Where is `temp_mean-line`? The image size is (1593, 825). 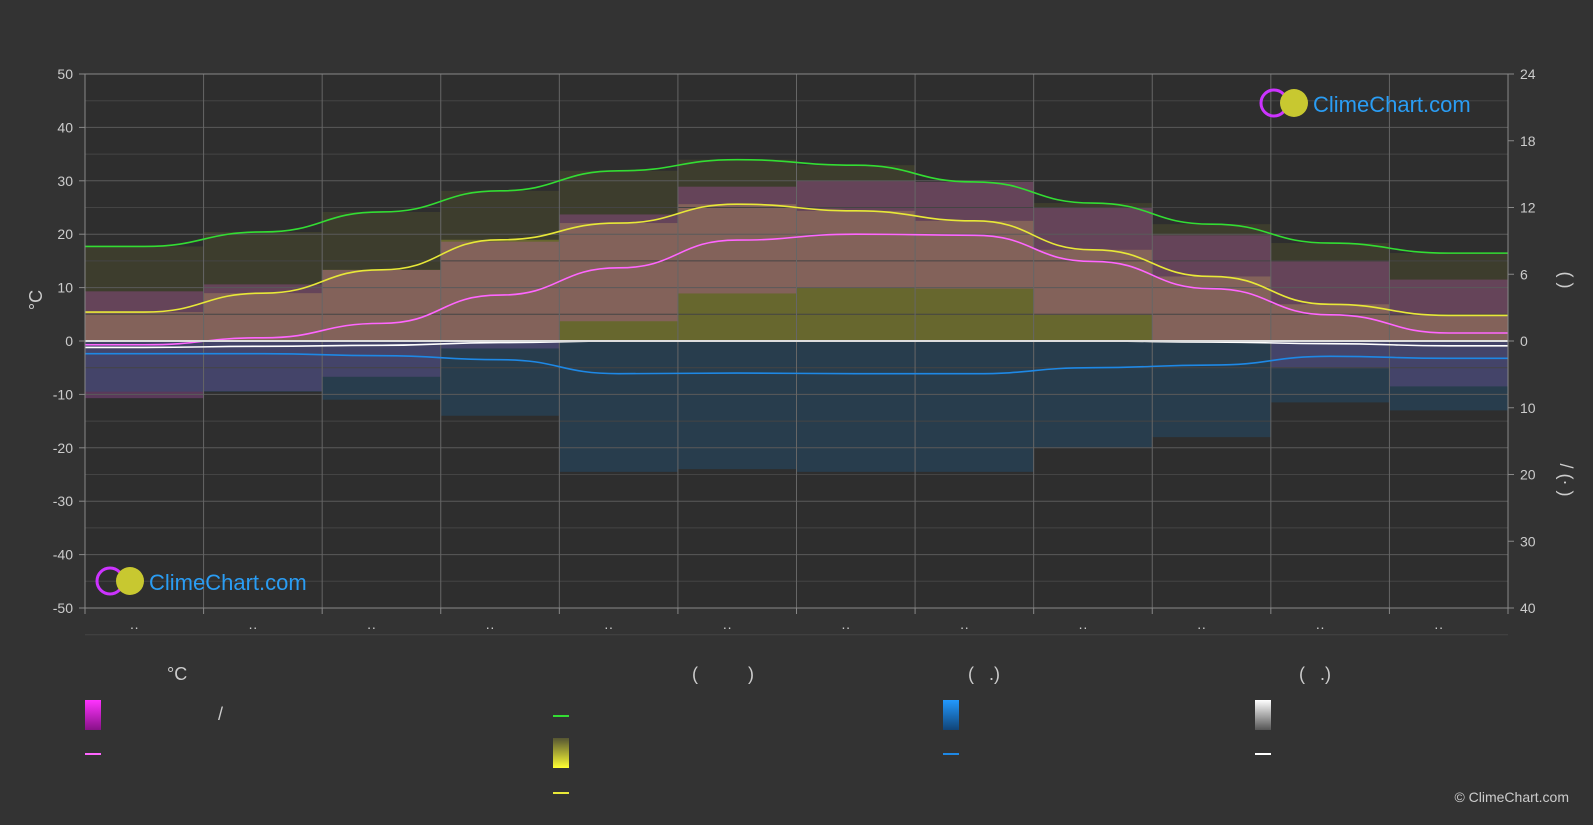 temp_mean-line is located at coordinates (797, 289).